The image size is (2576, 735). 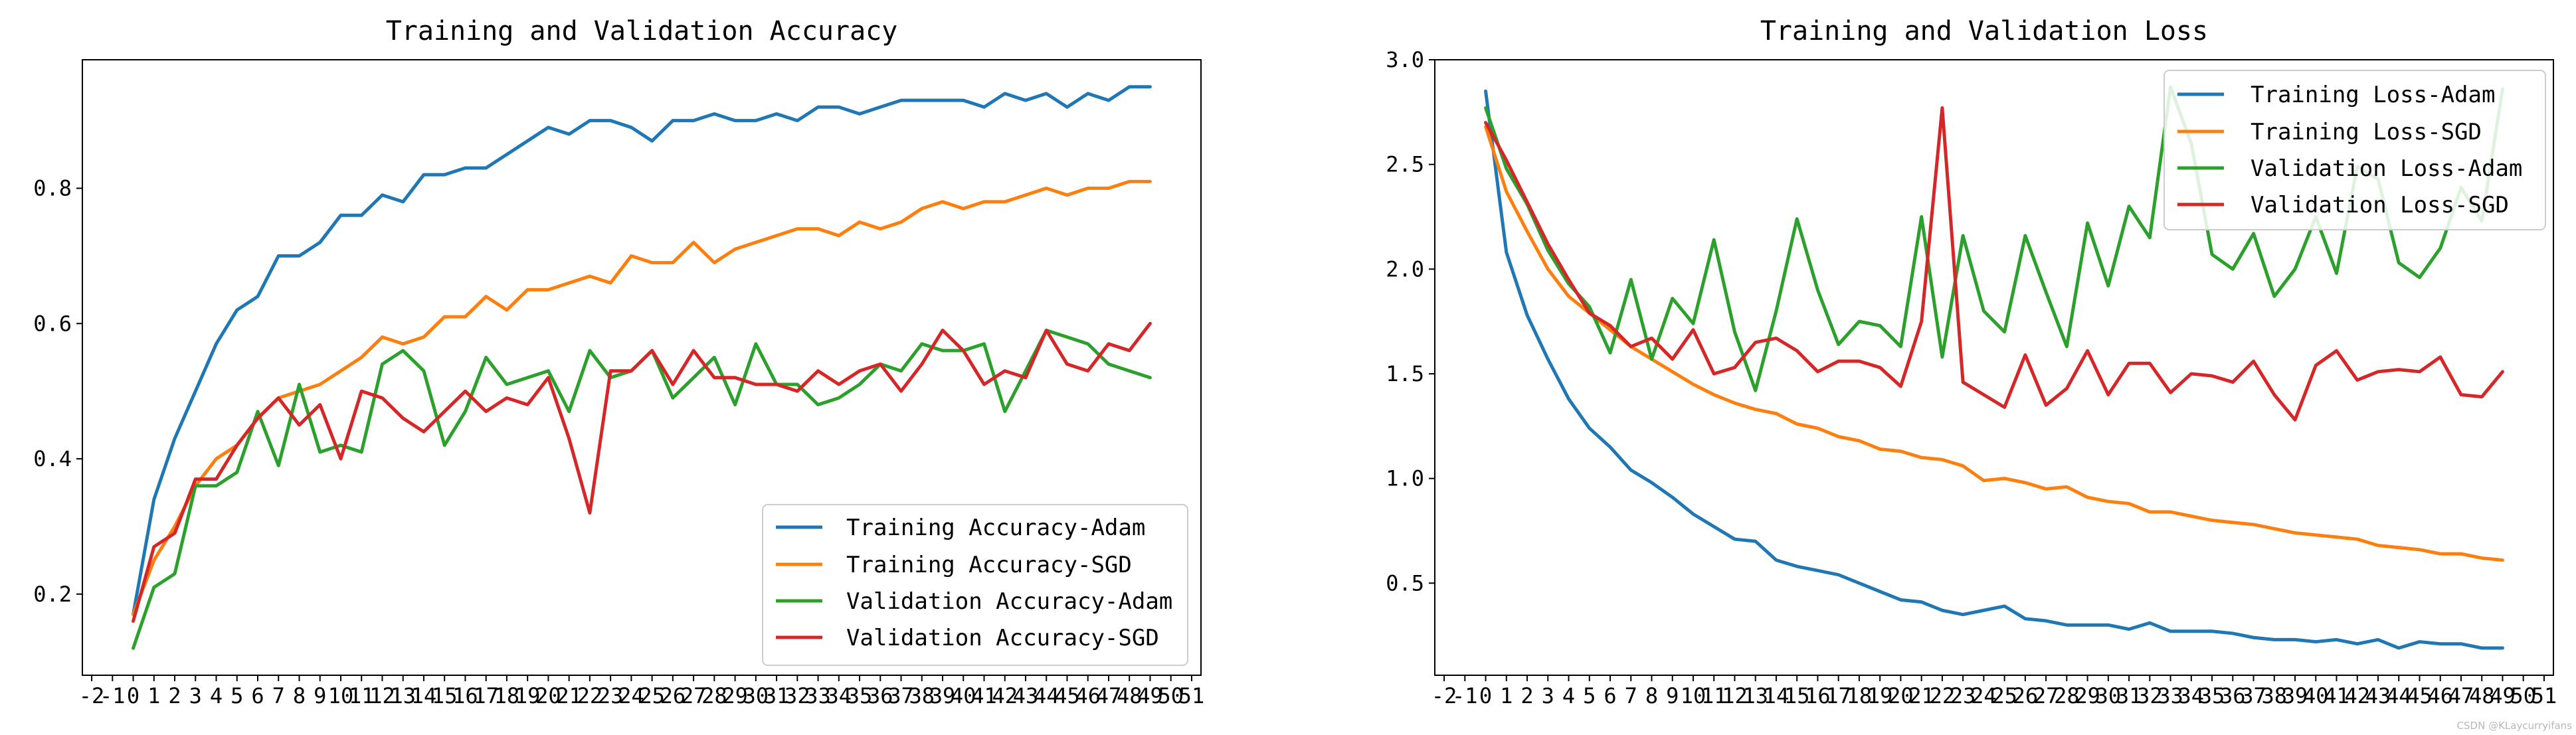 I want to click on accuracy-x-tick-label: 50, so click(x=1171, y=695).